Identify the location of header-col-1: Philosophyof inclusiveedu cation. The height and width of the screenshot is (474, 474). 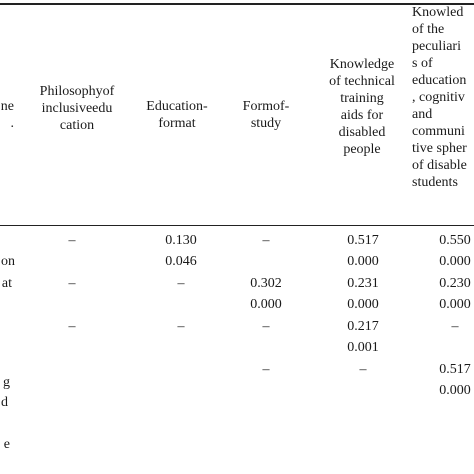
(77, 108).